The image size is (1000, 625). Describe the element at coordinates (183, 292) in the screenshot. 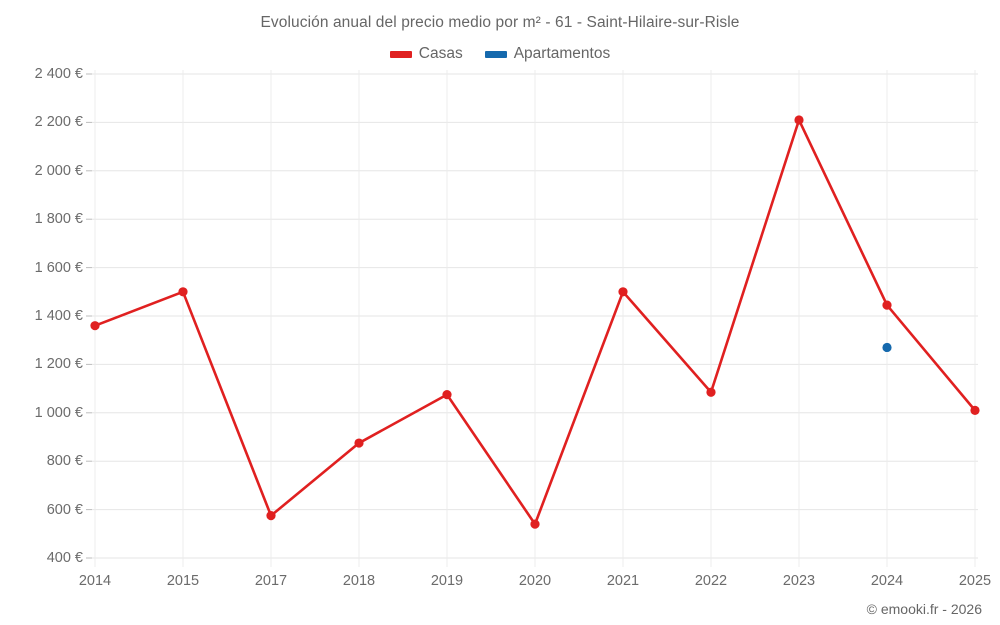

I see `data-point-casas-2015` at that location.